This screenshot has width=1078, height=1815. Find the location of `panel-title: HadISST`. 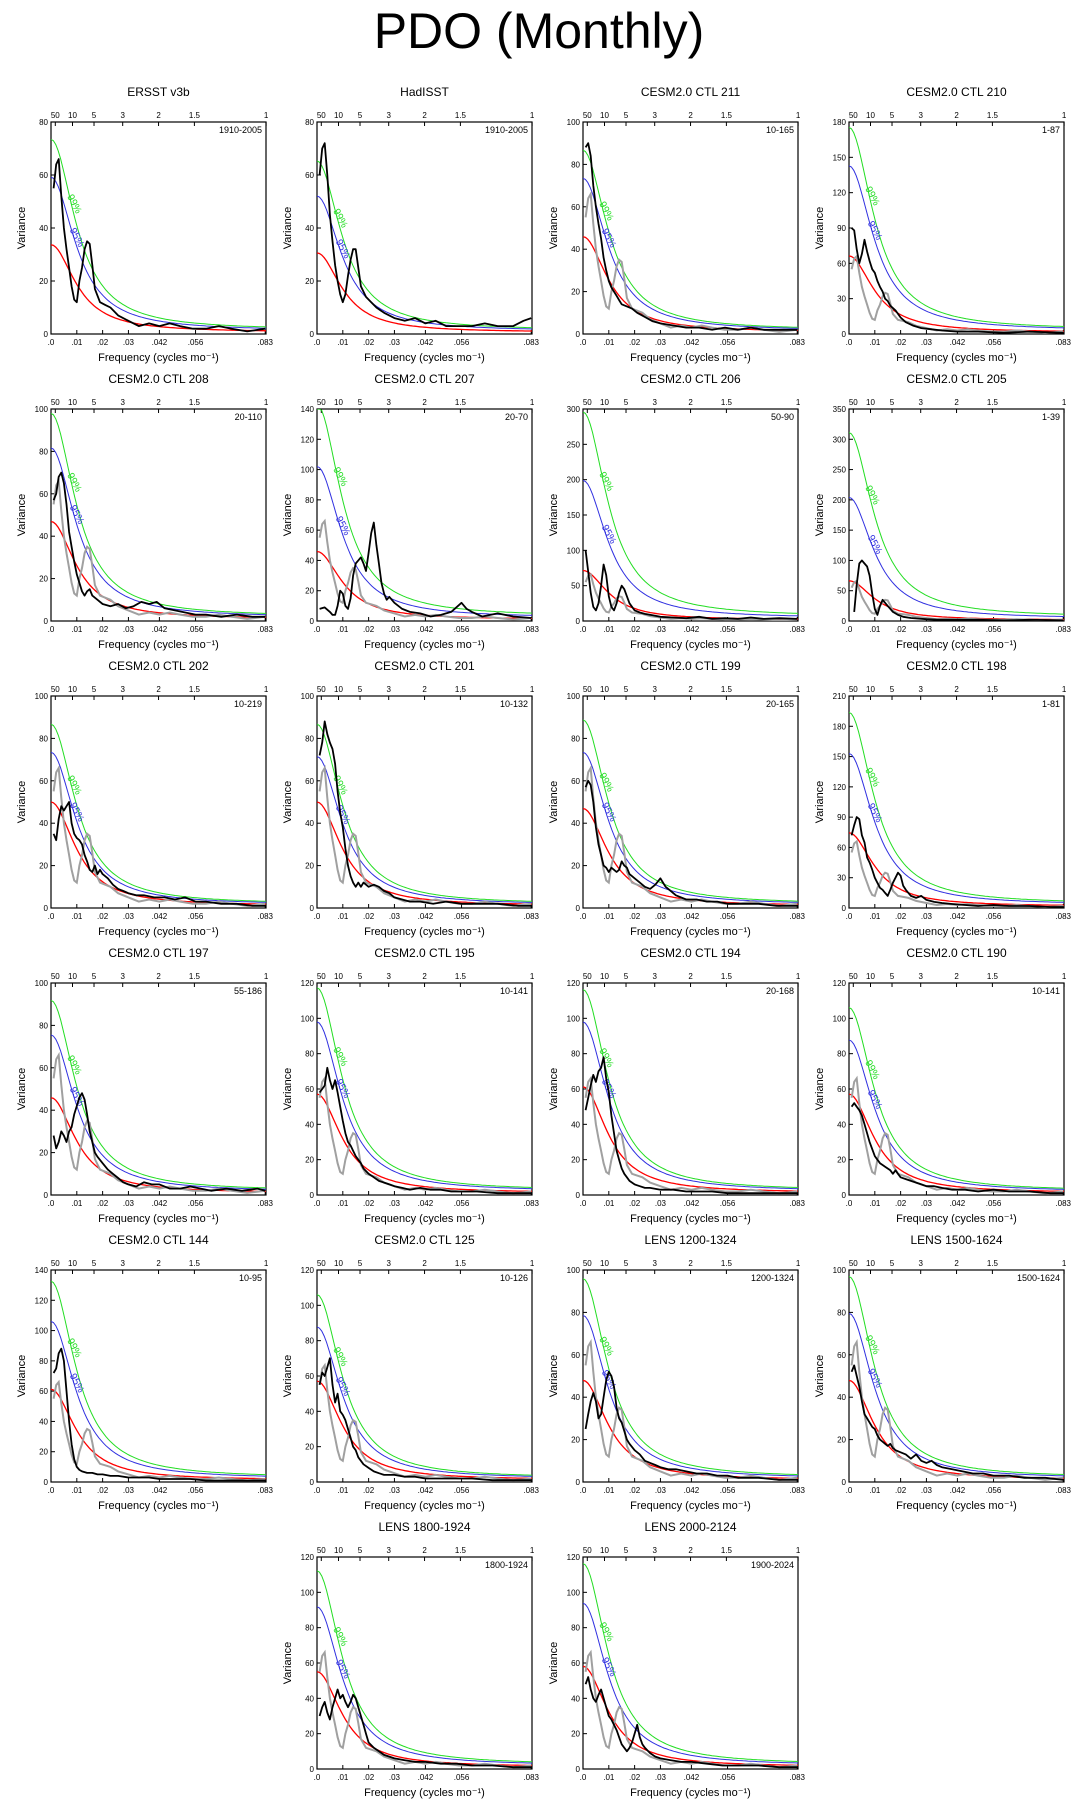

panel-title: HadISST is located at coordinates (424, 92).